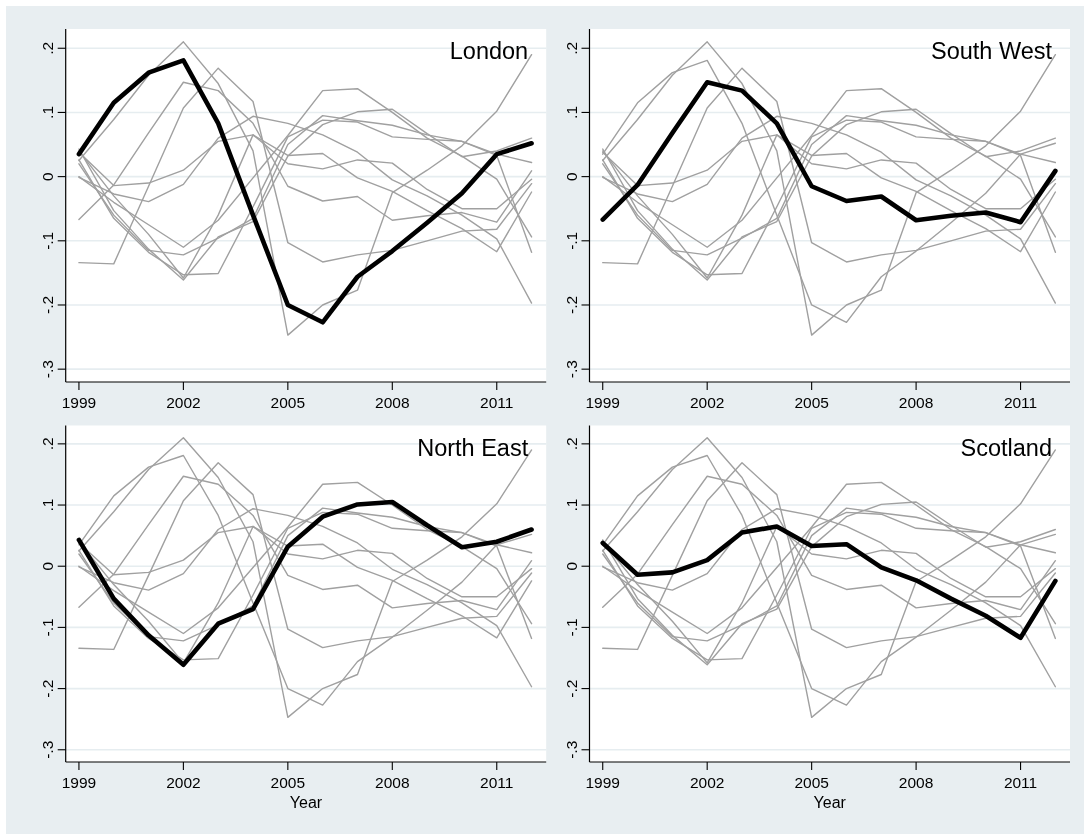  Describe the element at coordinates (473, 447) in the screenshot. I see `text: North East` at that location.